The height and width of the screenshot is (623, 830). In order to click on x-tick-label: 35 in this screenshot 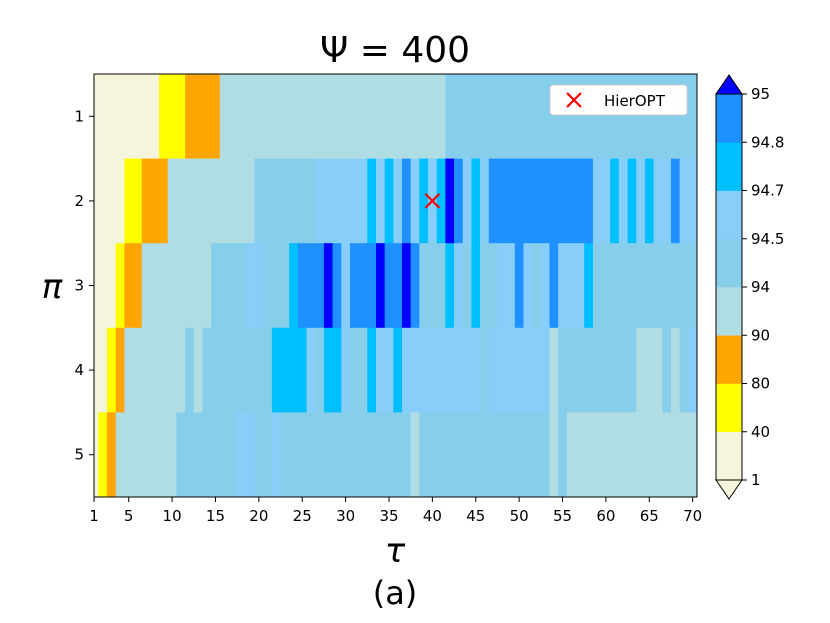, I will do `click(388, 516)`.